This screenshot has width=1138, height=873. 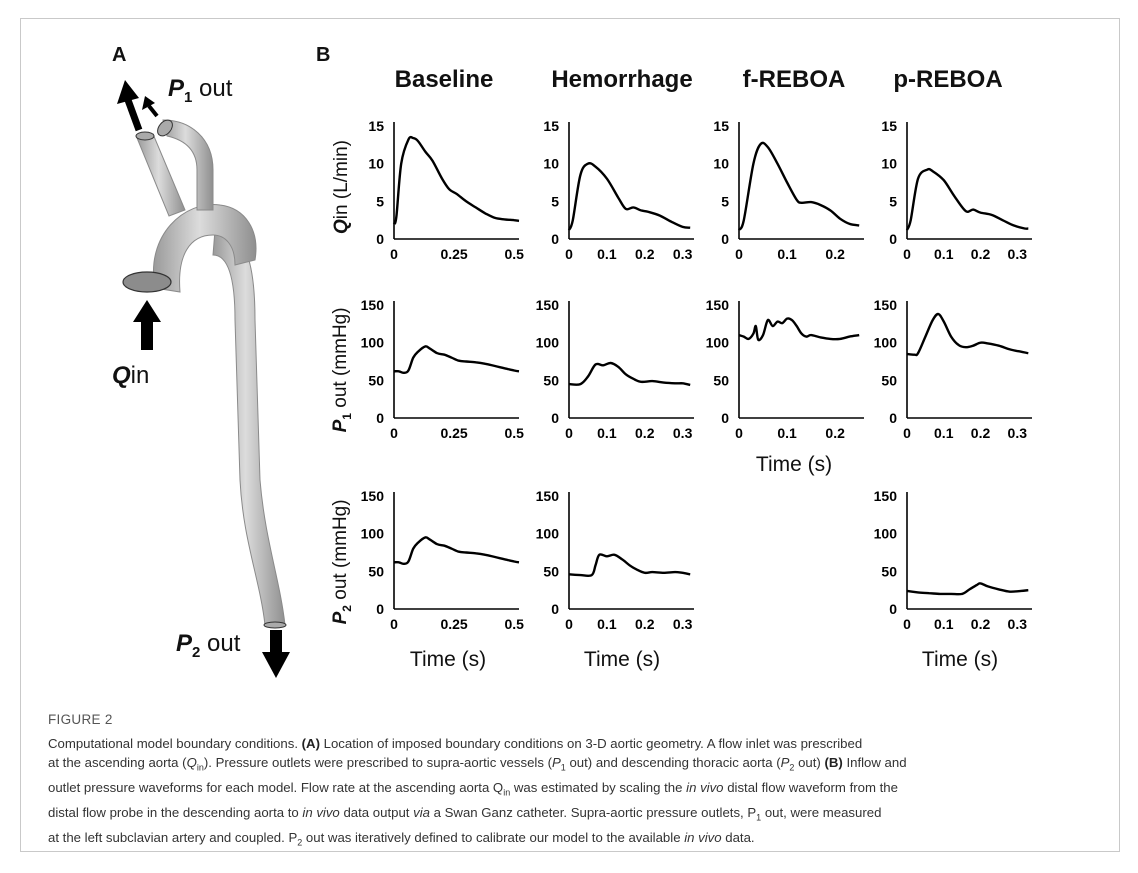 What do you see at coordinates (551, 126) in the screenshot?
I see `y-tick-label-qin-hemorrhage: 15` at bounding box center [551, 126].